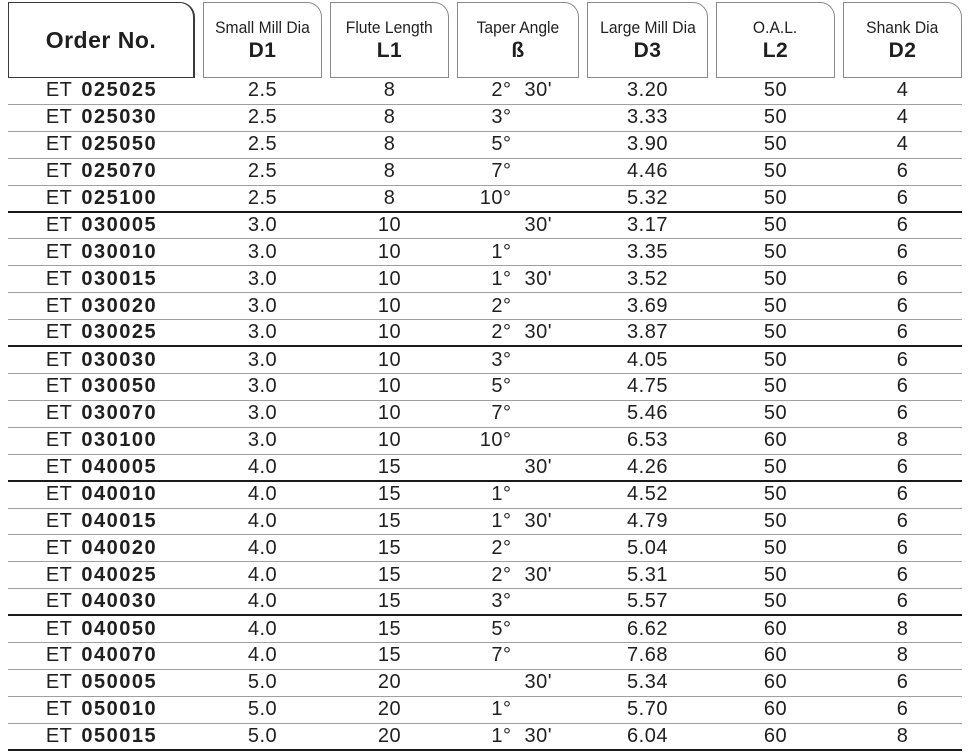 This screenshot has height=753, width=971. I want to click on d3-cell: 3.52, so click(647, 278).